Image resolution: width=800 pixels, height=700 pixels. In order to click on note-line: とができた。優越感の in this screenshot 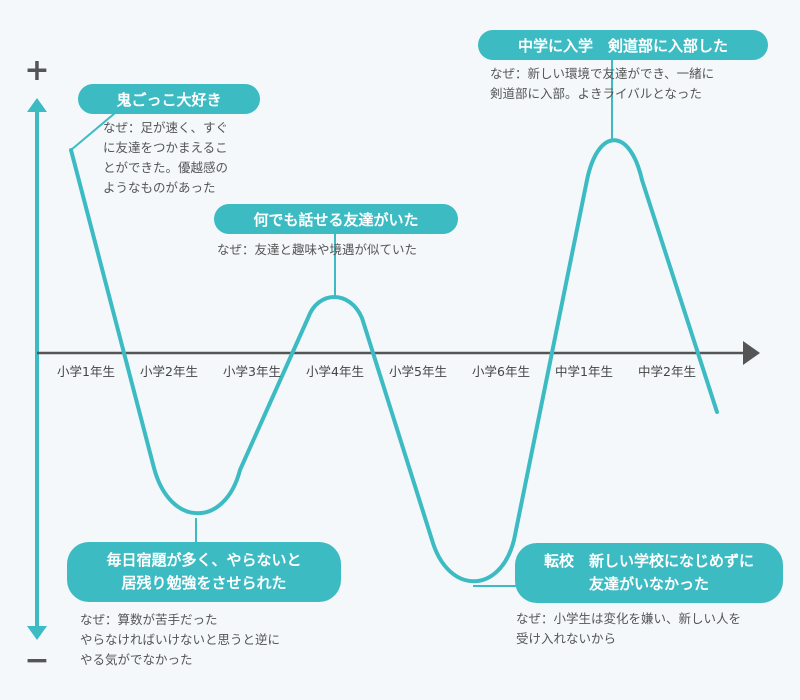, I will do `click(166, 167)`.